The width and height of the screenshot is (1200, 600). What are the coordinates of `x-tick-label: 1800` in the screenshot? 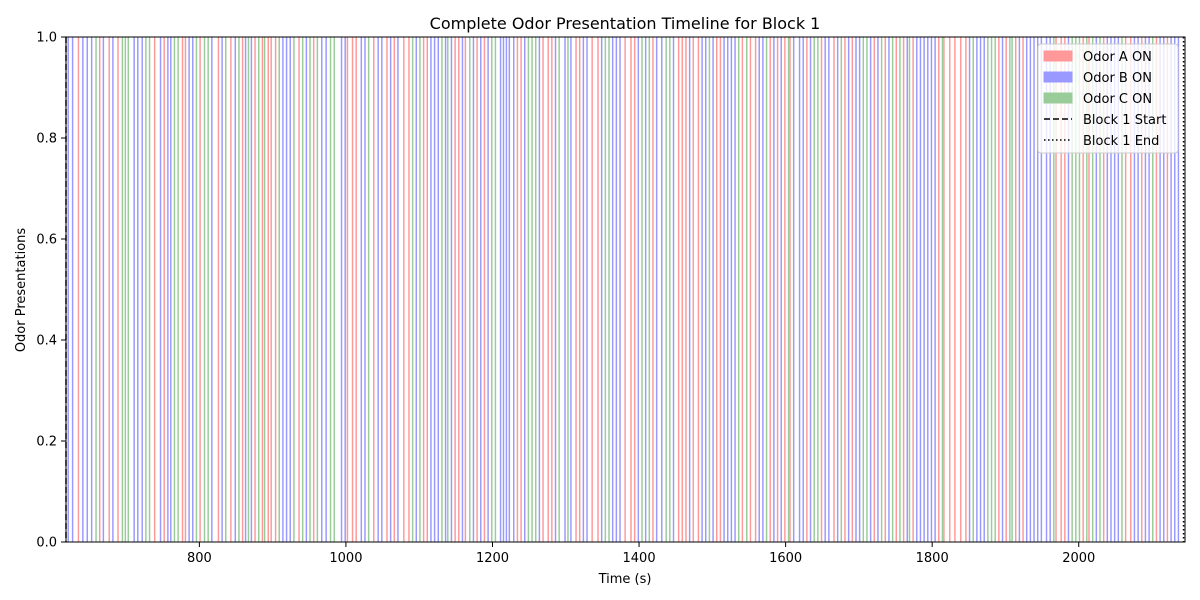 It's located at (932, 558).